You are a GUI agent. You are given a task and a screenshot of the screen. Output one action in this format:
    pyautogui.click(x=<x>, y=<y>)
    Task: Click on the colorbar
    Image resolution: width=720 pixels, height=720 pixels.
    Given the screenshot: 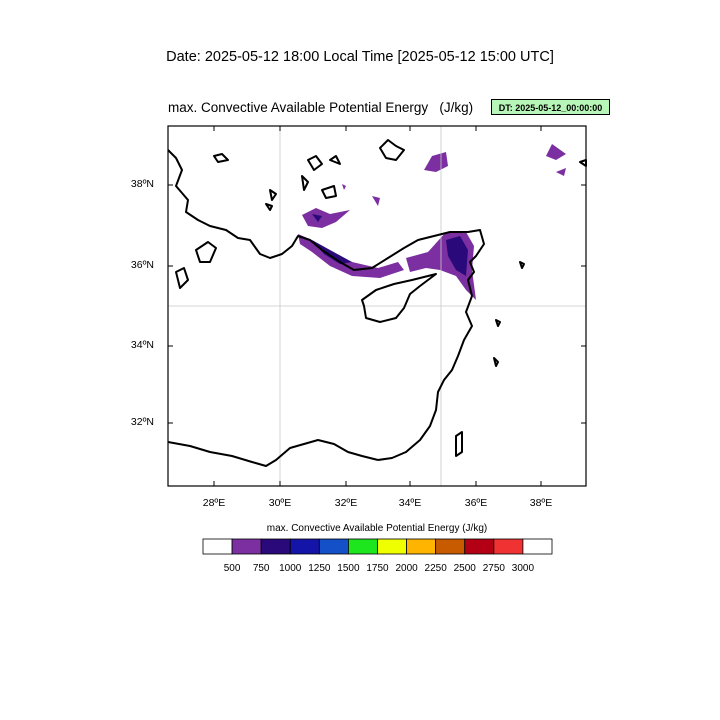 What is the action you would take?
    pyautogui.click(x=377, y=546)
    